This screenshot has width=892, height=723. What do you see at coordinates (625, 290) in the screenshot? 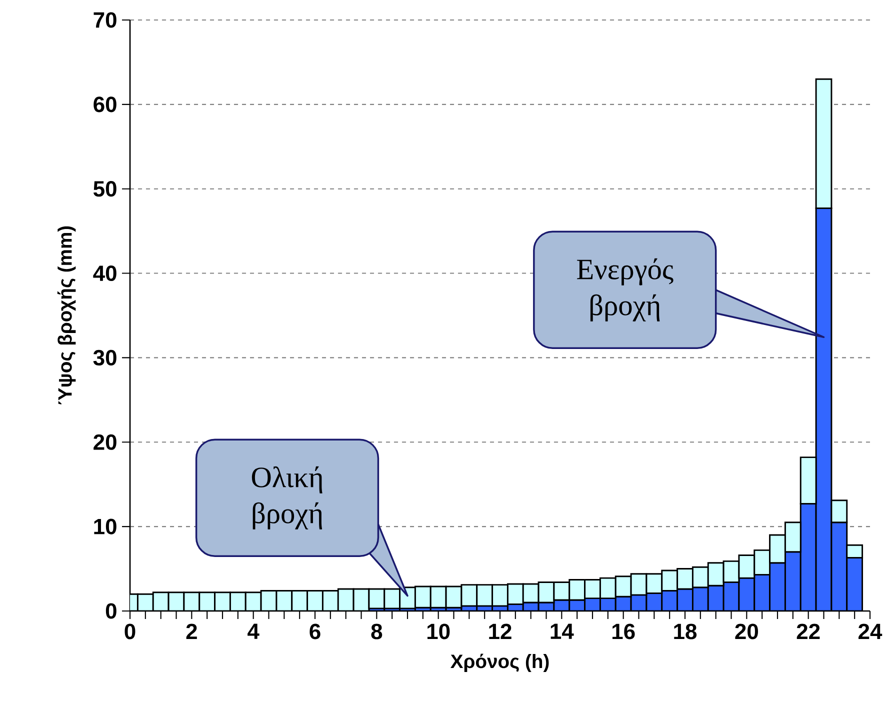
I see `text: Ενεργός βροχή` at bounding box center [625, 290].